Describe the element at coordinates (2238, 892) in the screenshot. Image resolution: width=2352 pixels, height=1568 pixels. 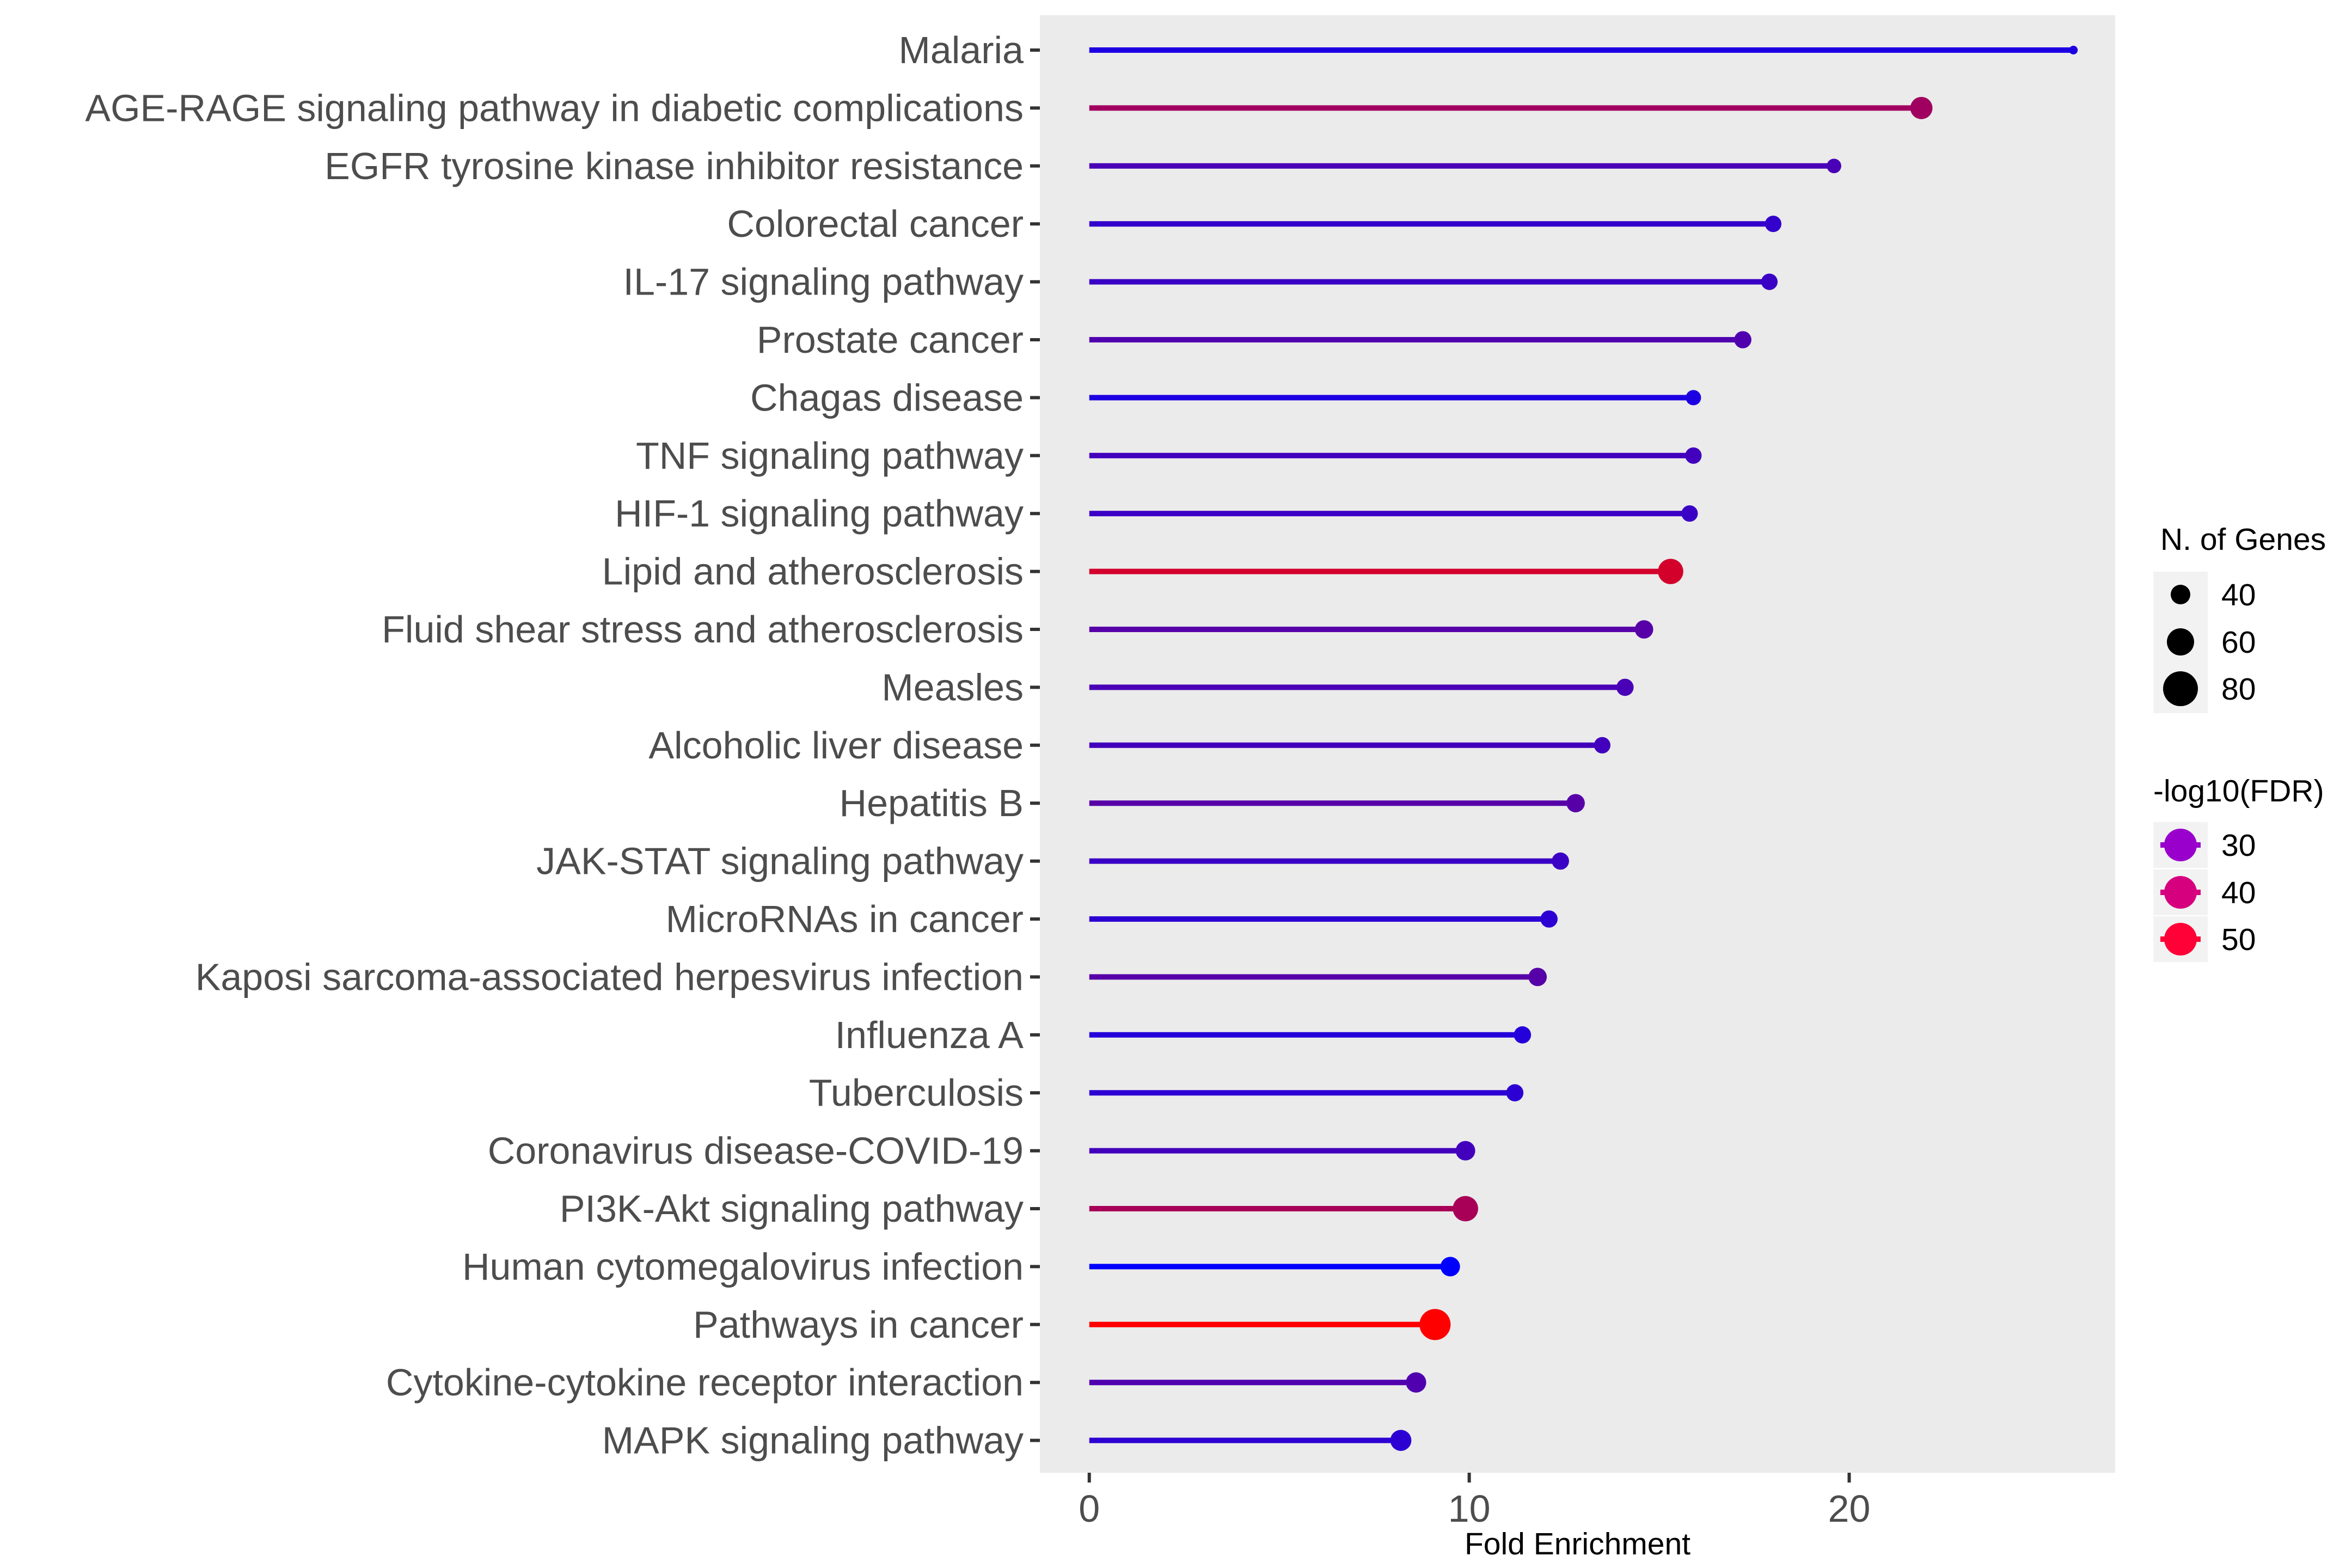
I see `legend-color-label: 40` at that location.